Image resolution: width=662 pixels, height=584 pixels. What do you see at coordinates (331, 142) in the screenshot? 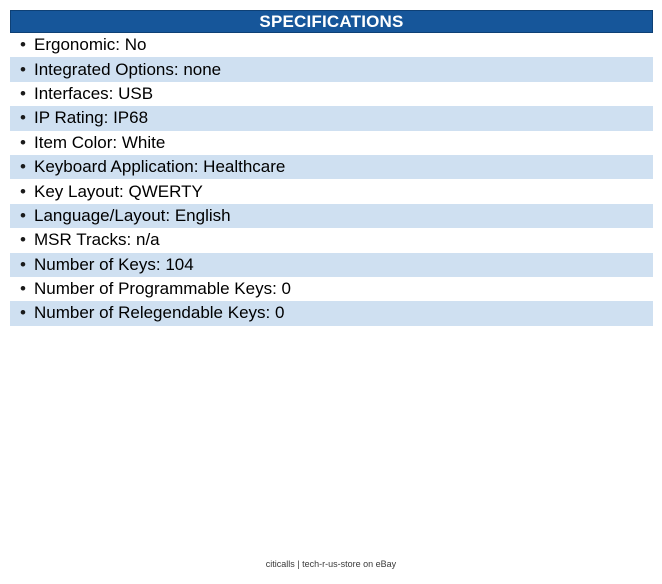
I see `spec-row-item-color: • Item Color: White` at bounding box center [331, 142].